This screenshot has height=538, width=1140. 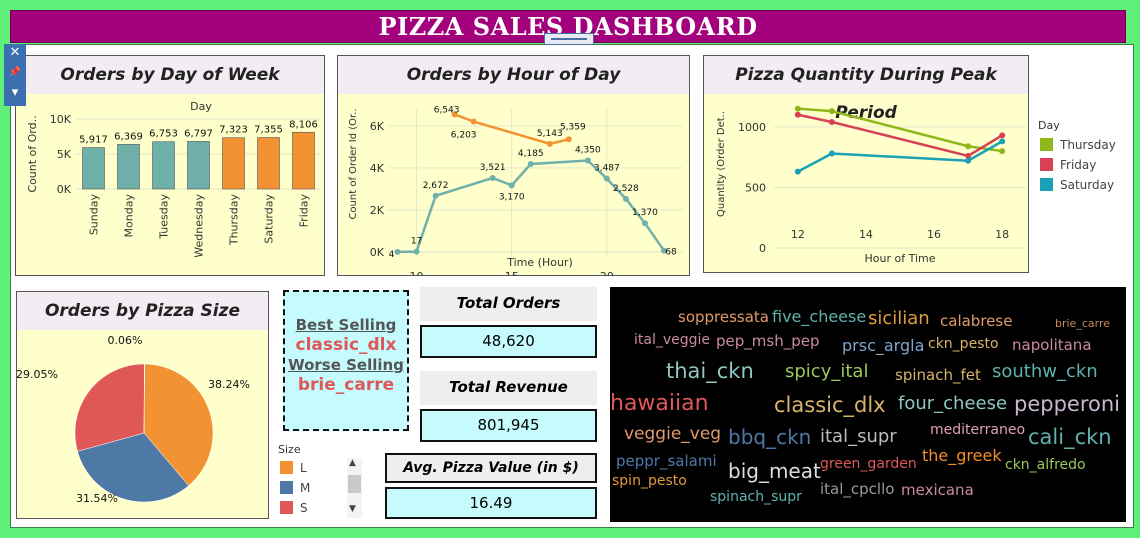 I want to click on day-bar-label: 8,106, so click(x=303, y=124).